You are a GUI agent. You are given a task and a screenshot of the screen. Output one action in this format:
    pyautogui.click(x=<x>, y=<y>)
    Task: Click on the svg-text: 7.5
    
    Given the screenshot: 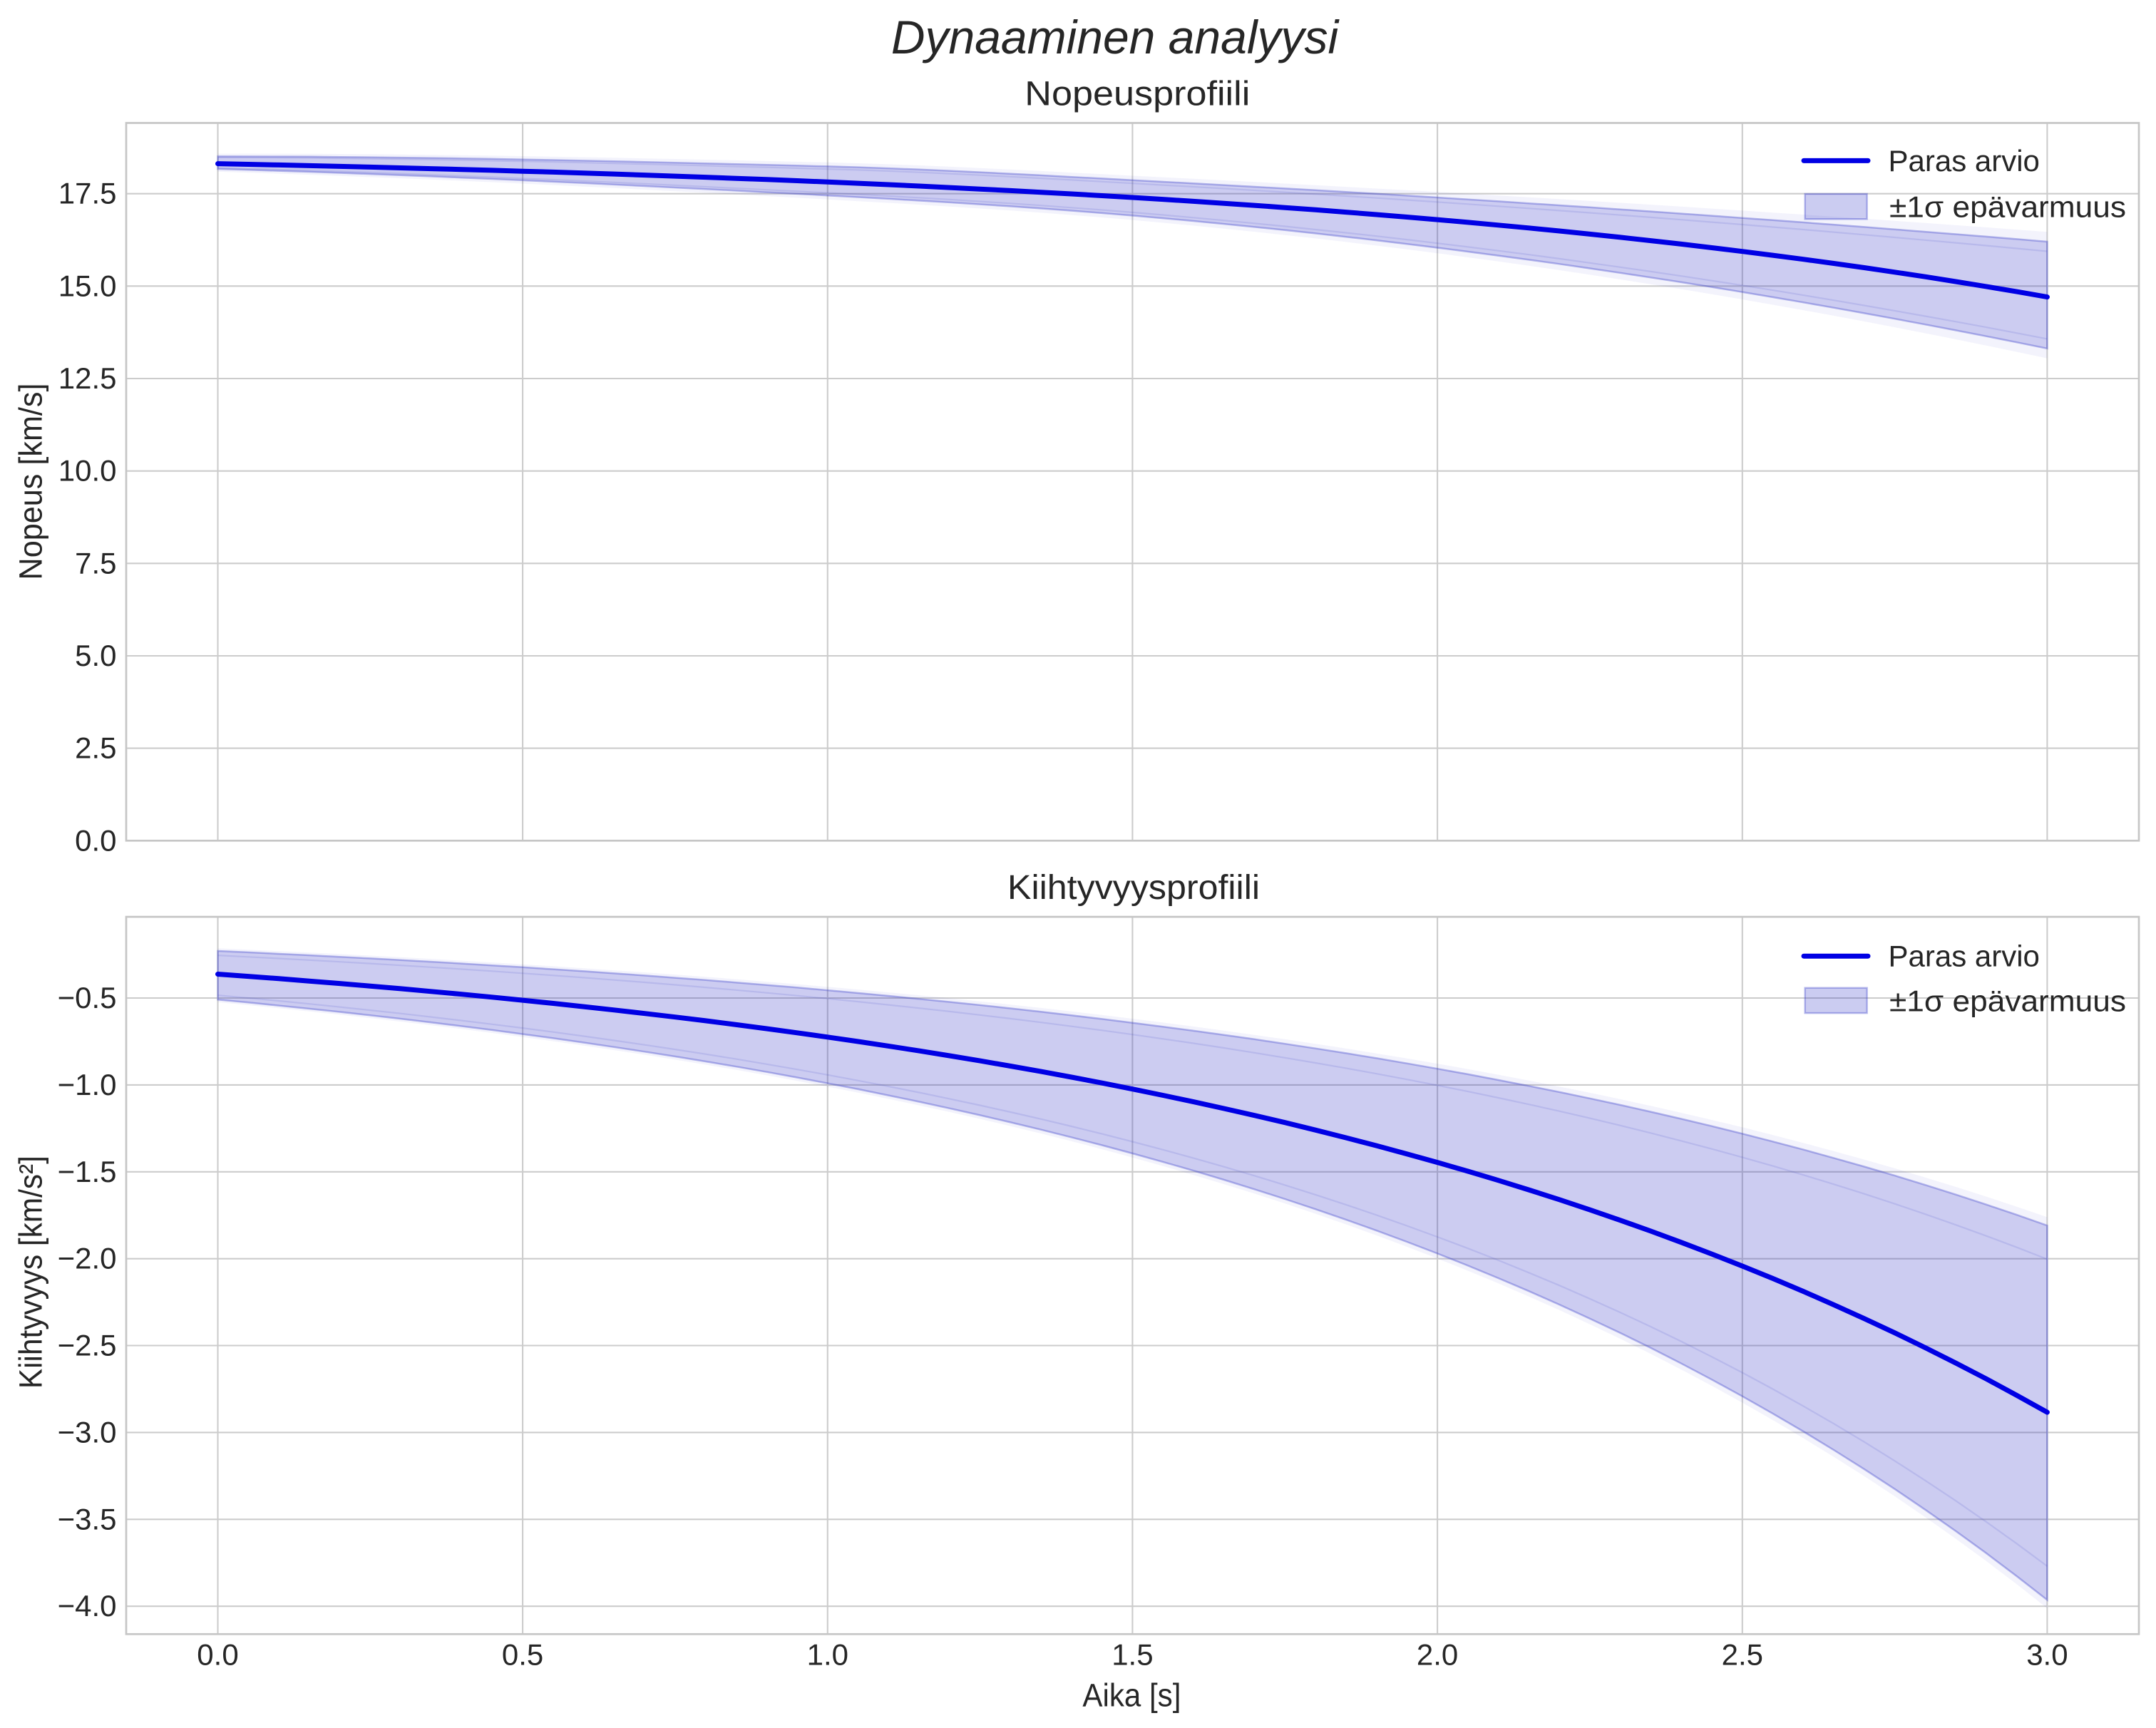 What is the action you would take?
    pyautogui.click(x=95, y=563)
    